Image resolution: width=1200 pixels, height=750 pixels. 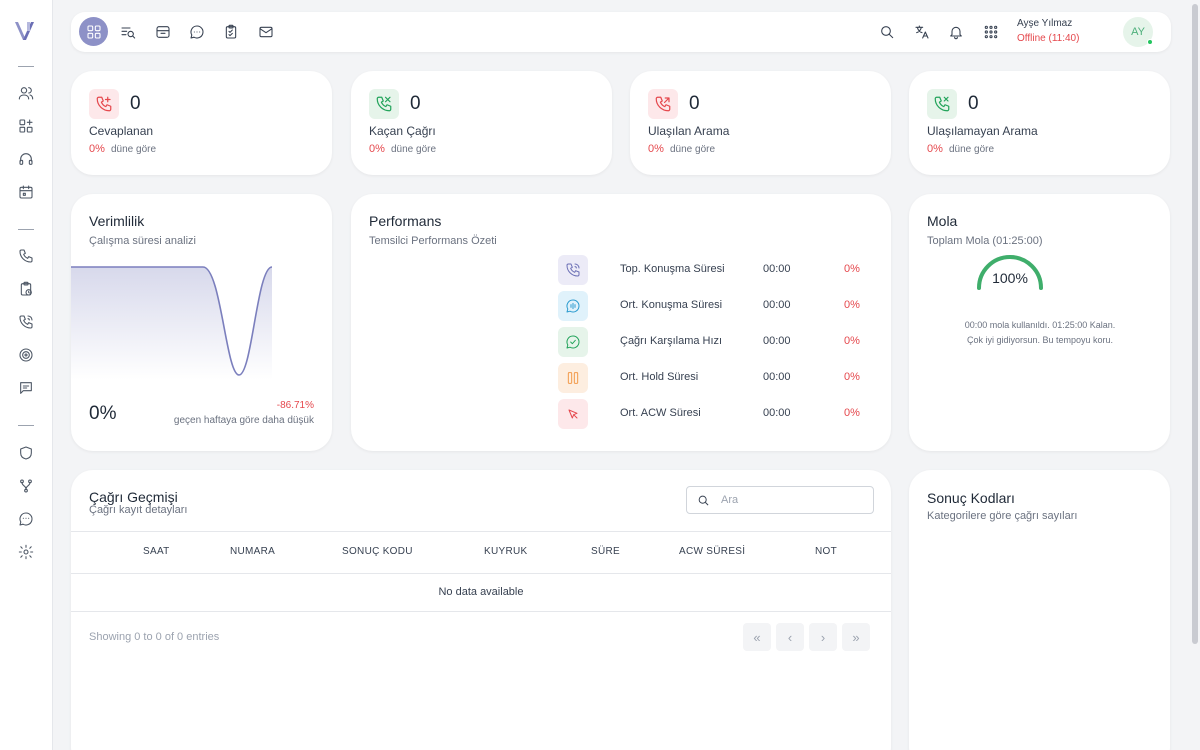 What do you see at coordinates (26, 289) in the screenshot?
I see `clipboard-clock-icon` at bounding box center [26, 289].